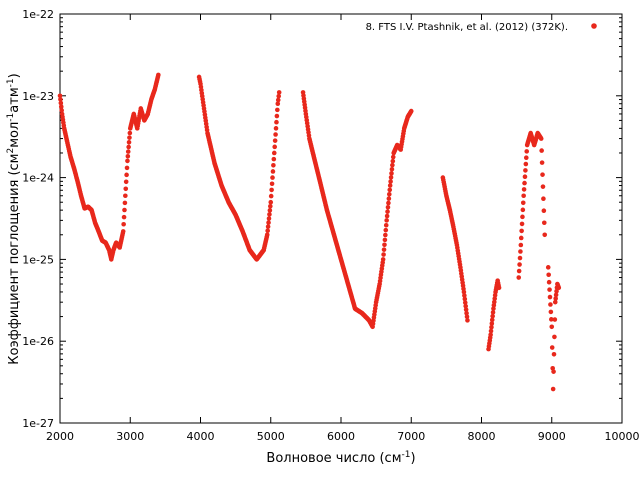  I want to click on y-tick-label: 1e-26, so click(38, 341).